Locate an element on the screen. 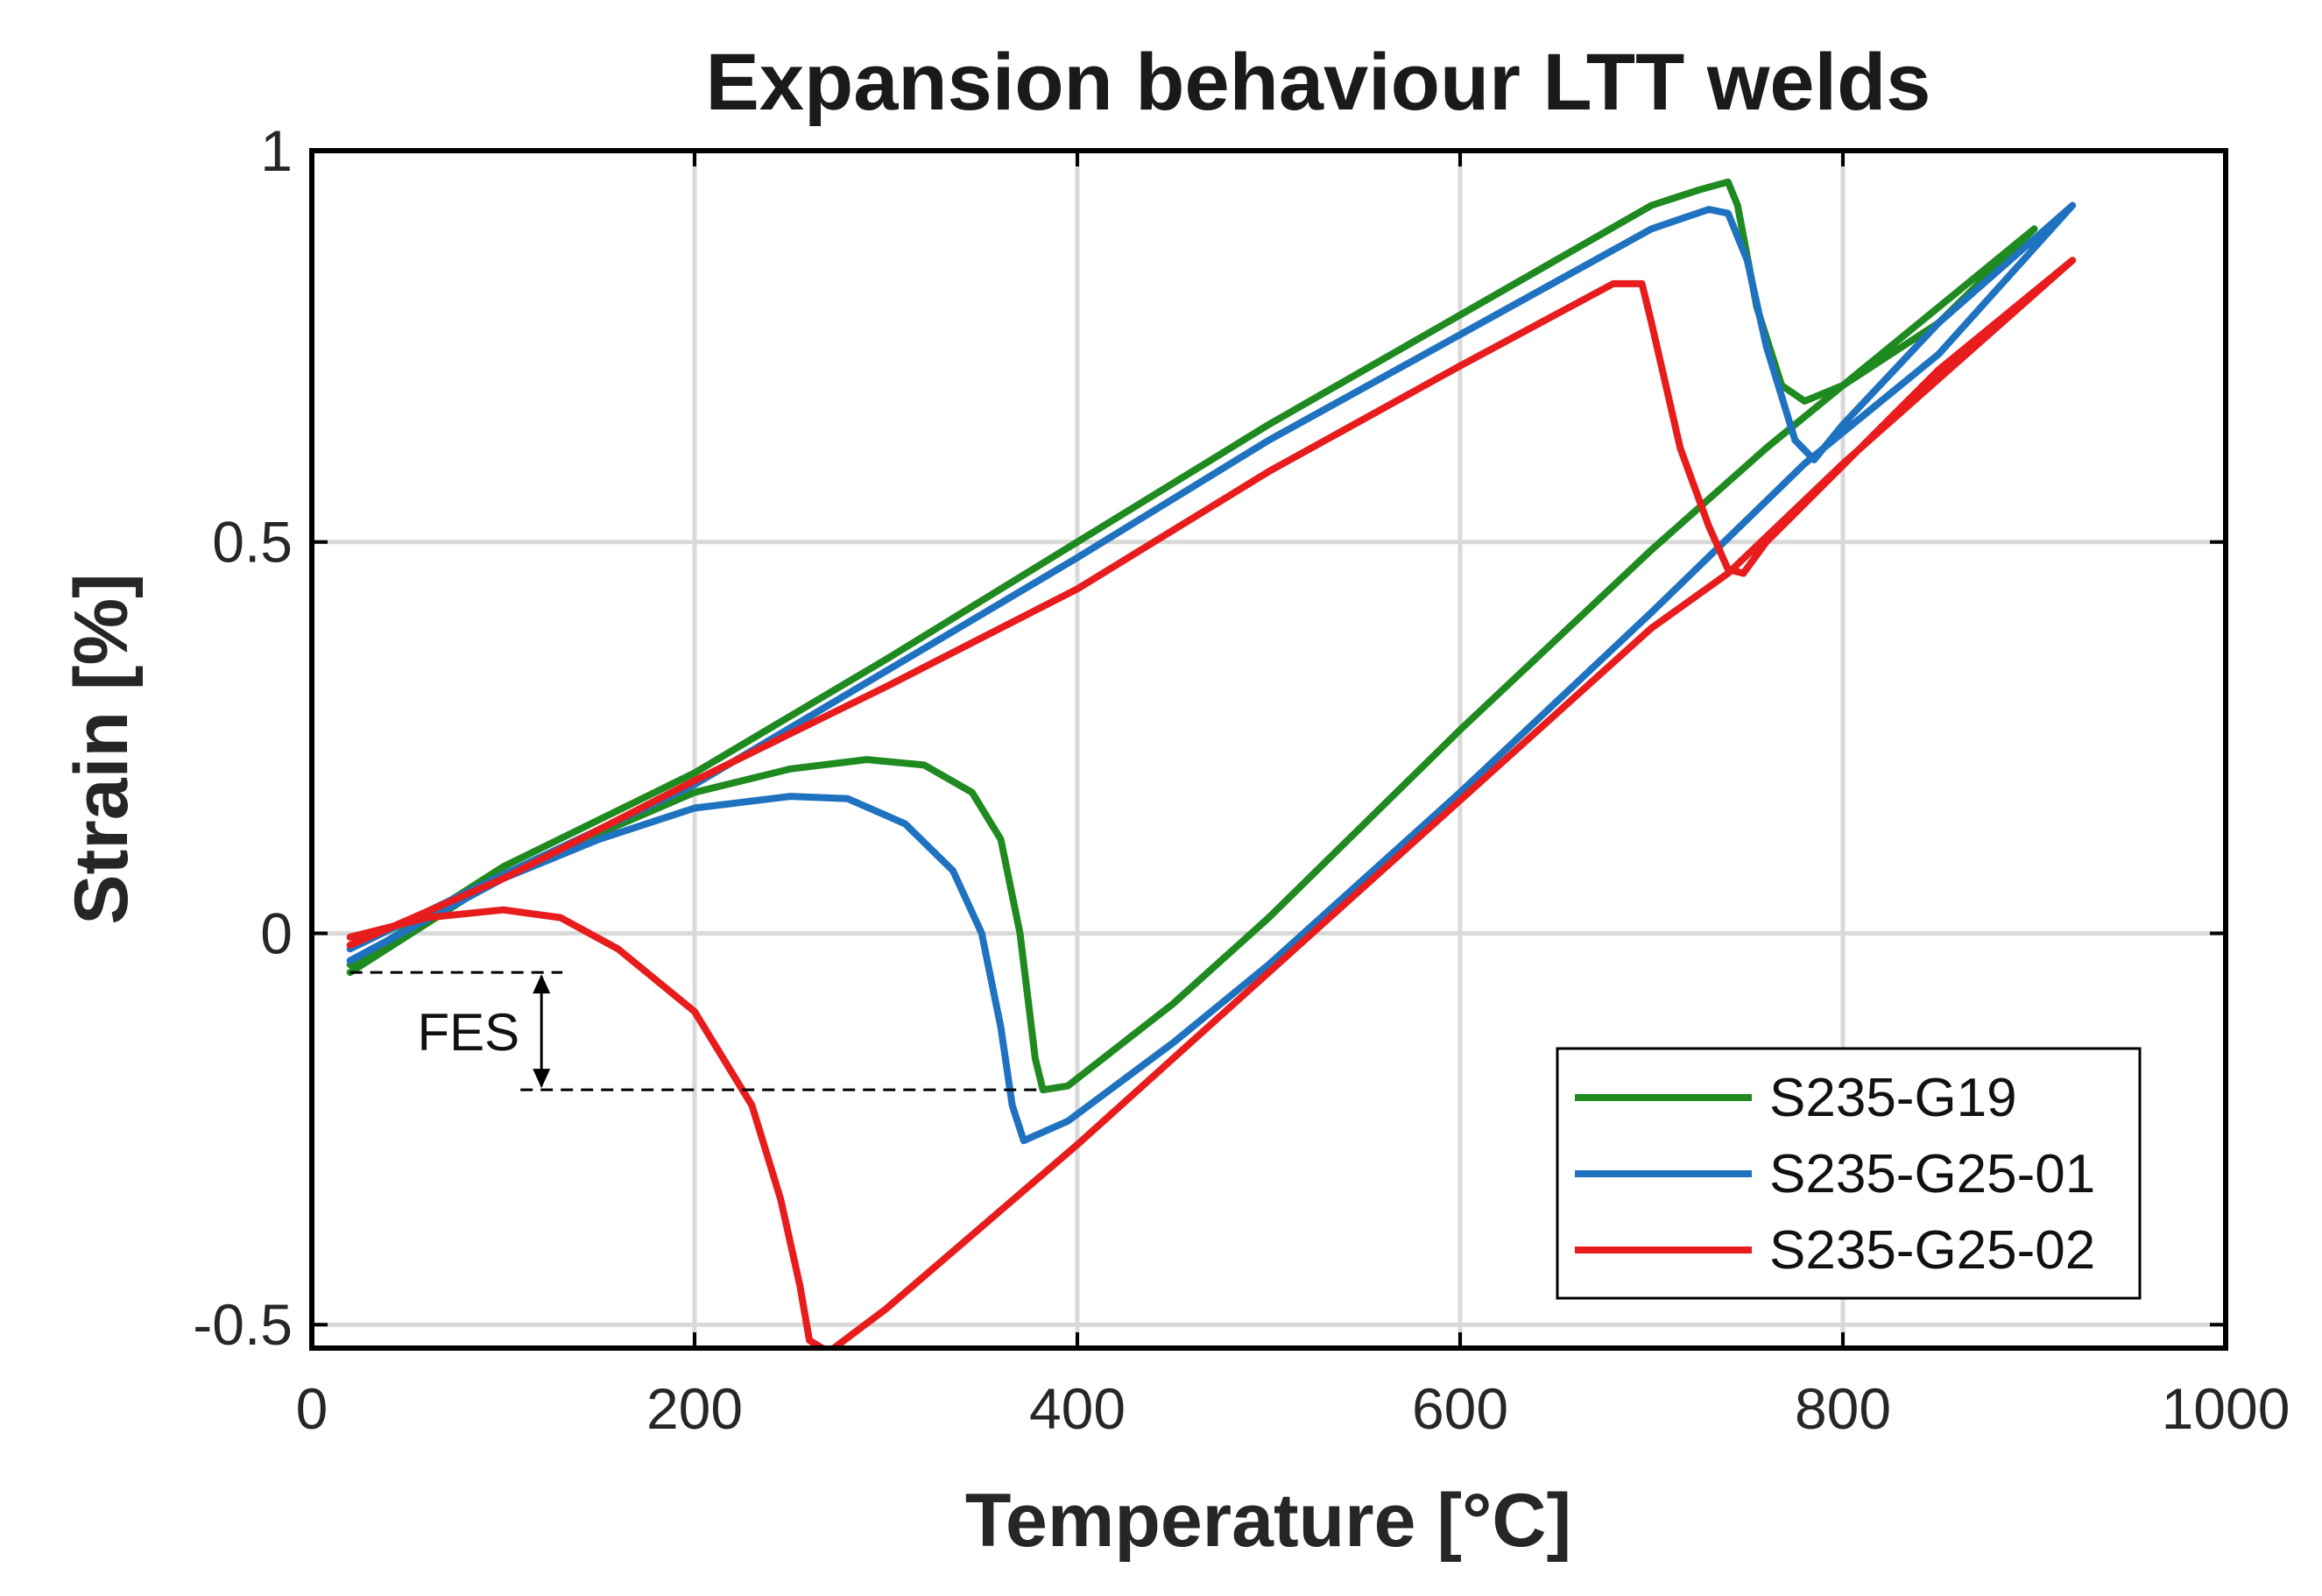 The height and width of the screenshot is (1596, 2322). fes-arrowhead-down is located at coordinates (542, 1079).